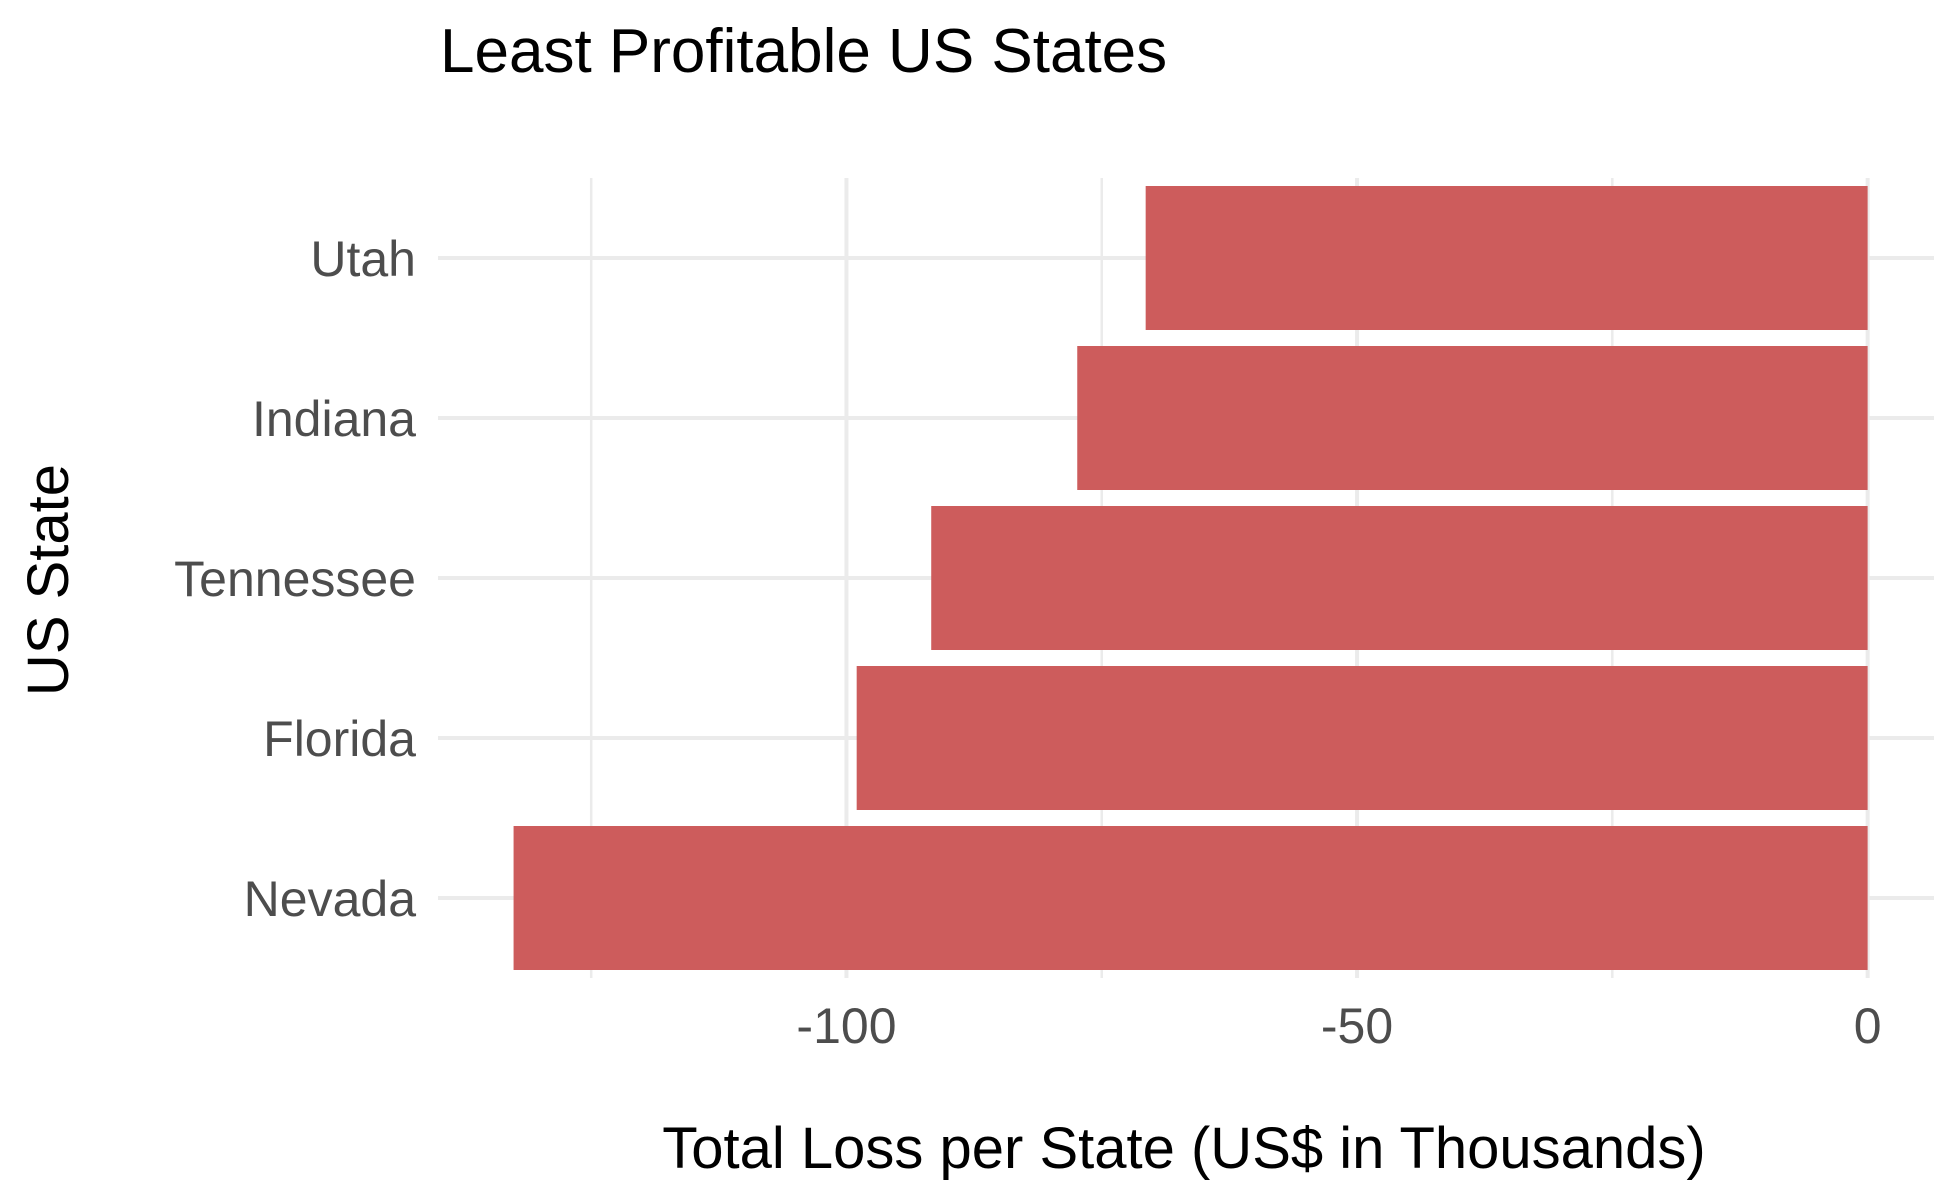  Describe the element at coordinates (1357, 1026) in the screenshot. I see `x-tick-label: -50` at that location.